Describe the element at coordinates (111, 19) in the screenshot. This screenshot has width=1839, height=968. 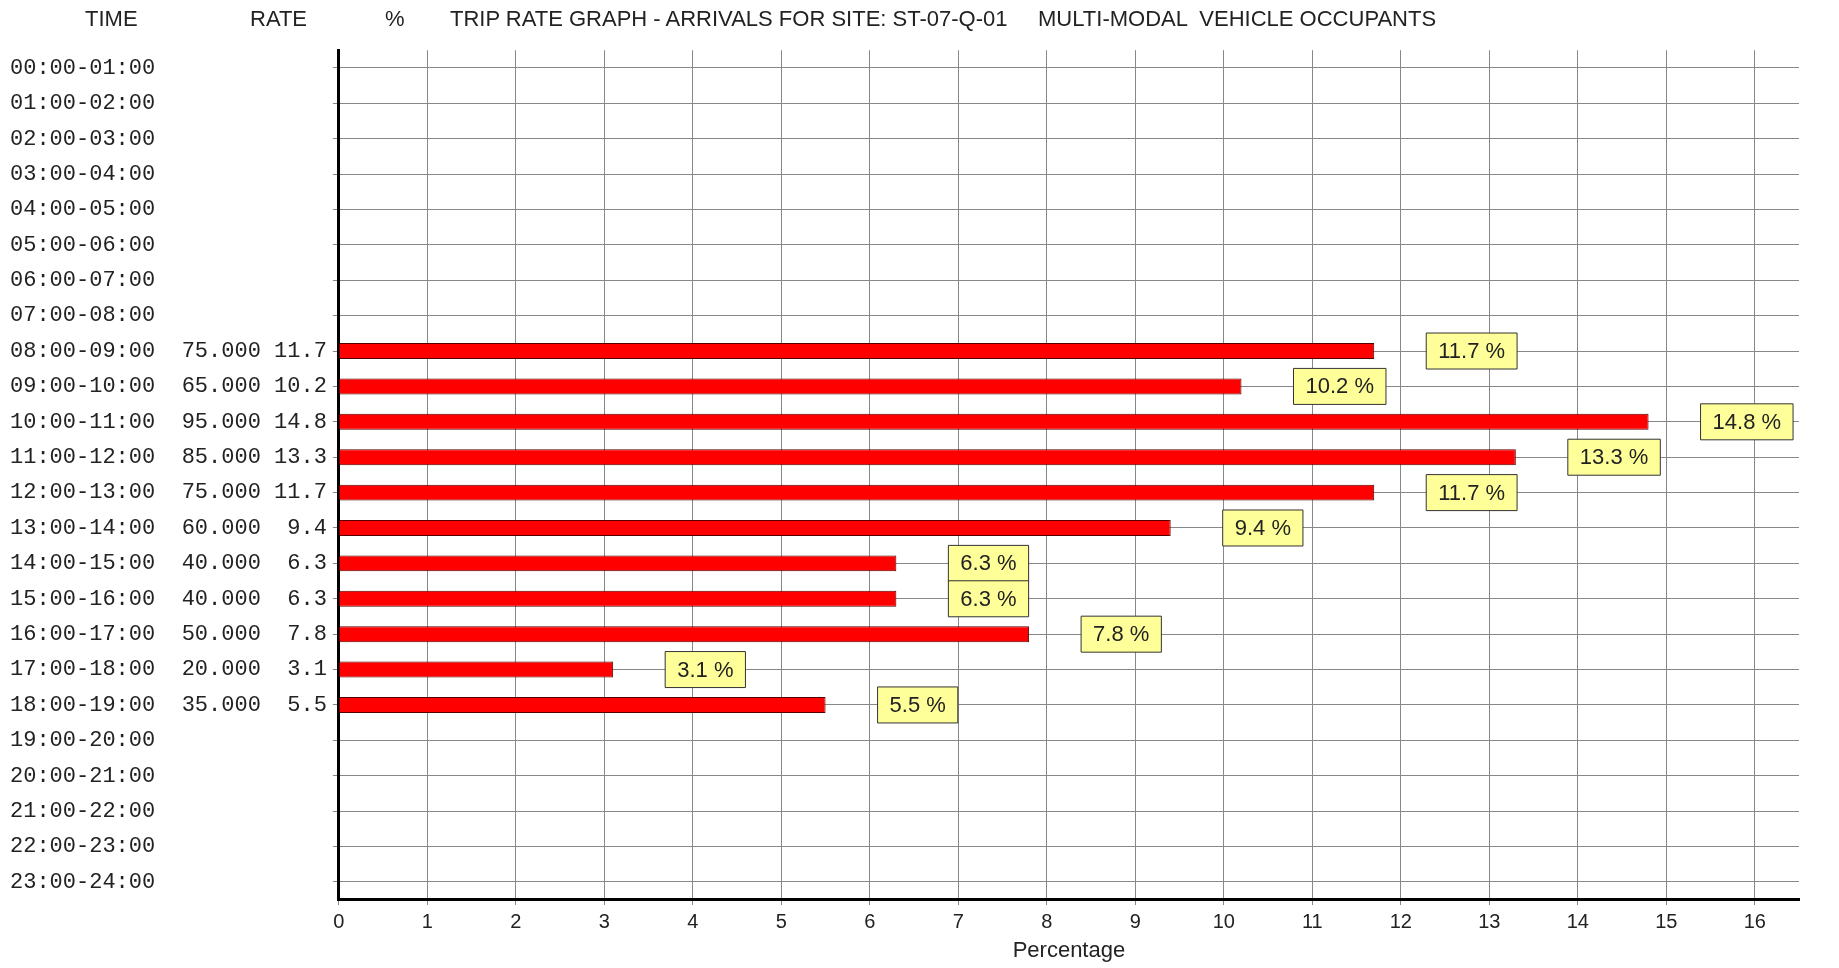
I see `text: TIME` at that location.